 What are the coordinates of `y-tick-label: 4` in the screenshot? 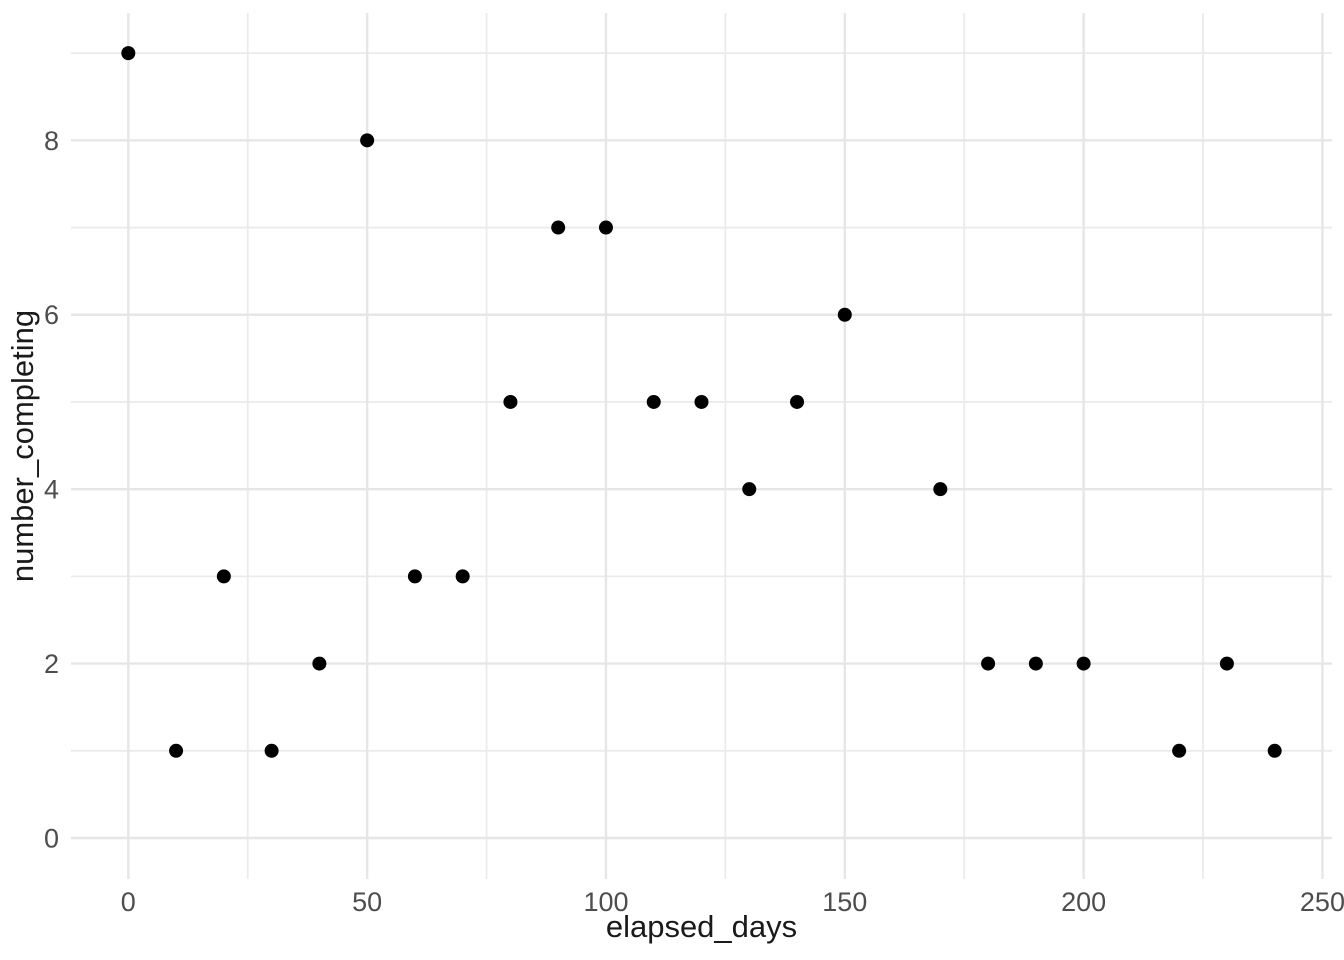 It's located at (51, 490).